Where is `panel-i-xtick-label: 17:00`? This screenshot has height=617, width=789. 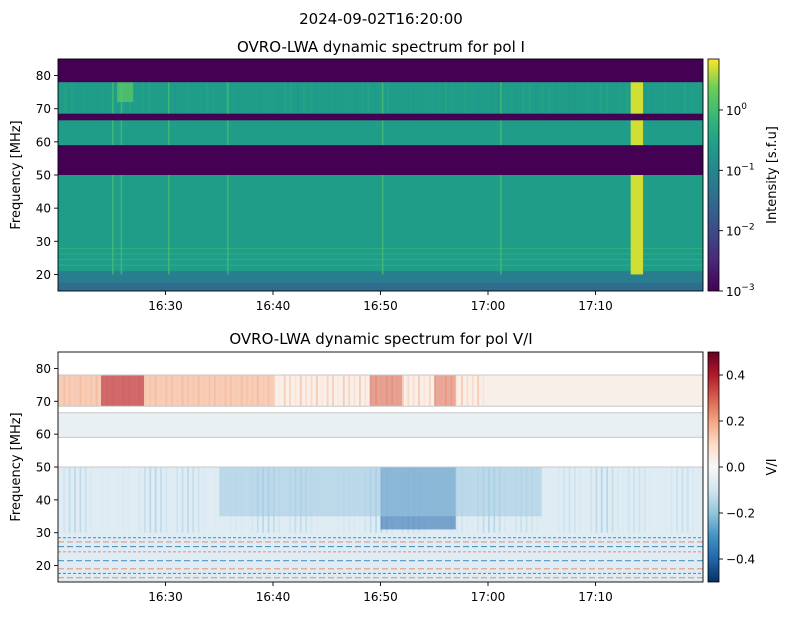
panel-i-xtick-label: 17:00 is located at coordinates (488, 306).